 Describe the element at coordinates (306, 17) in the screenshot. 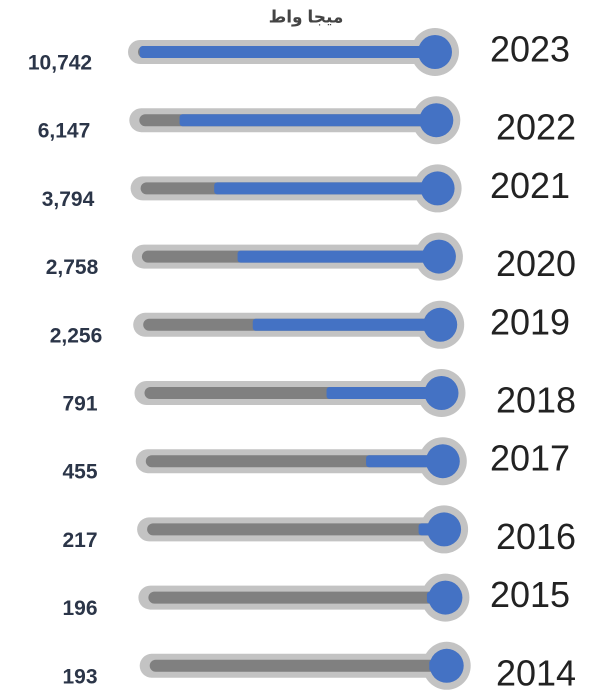

I see `chart-title: ميجا واط` at that location.